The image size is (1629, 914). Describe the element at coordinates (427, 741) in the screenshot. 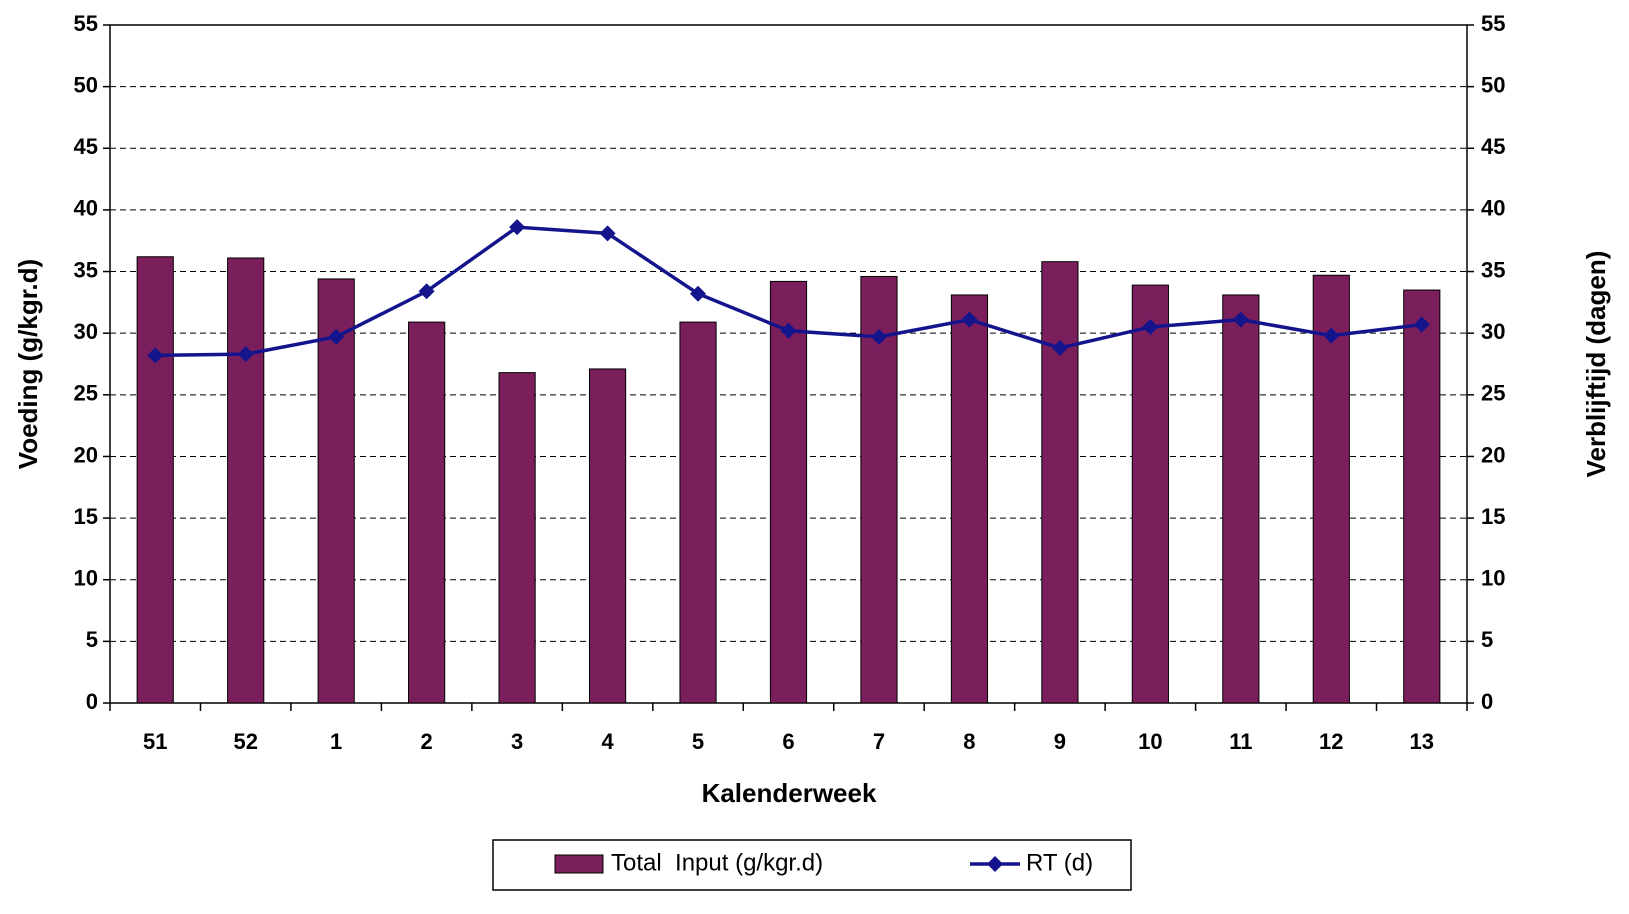

I see `x-tick-label: 2` at that location.